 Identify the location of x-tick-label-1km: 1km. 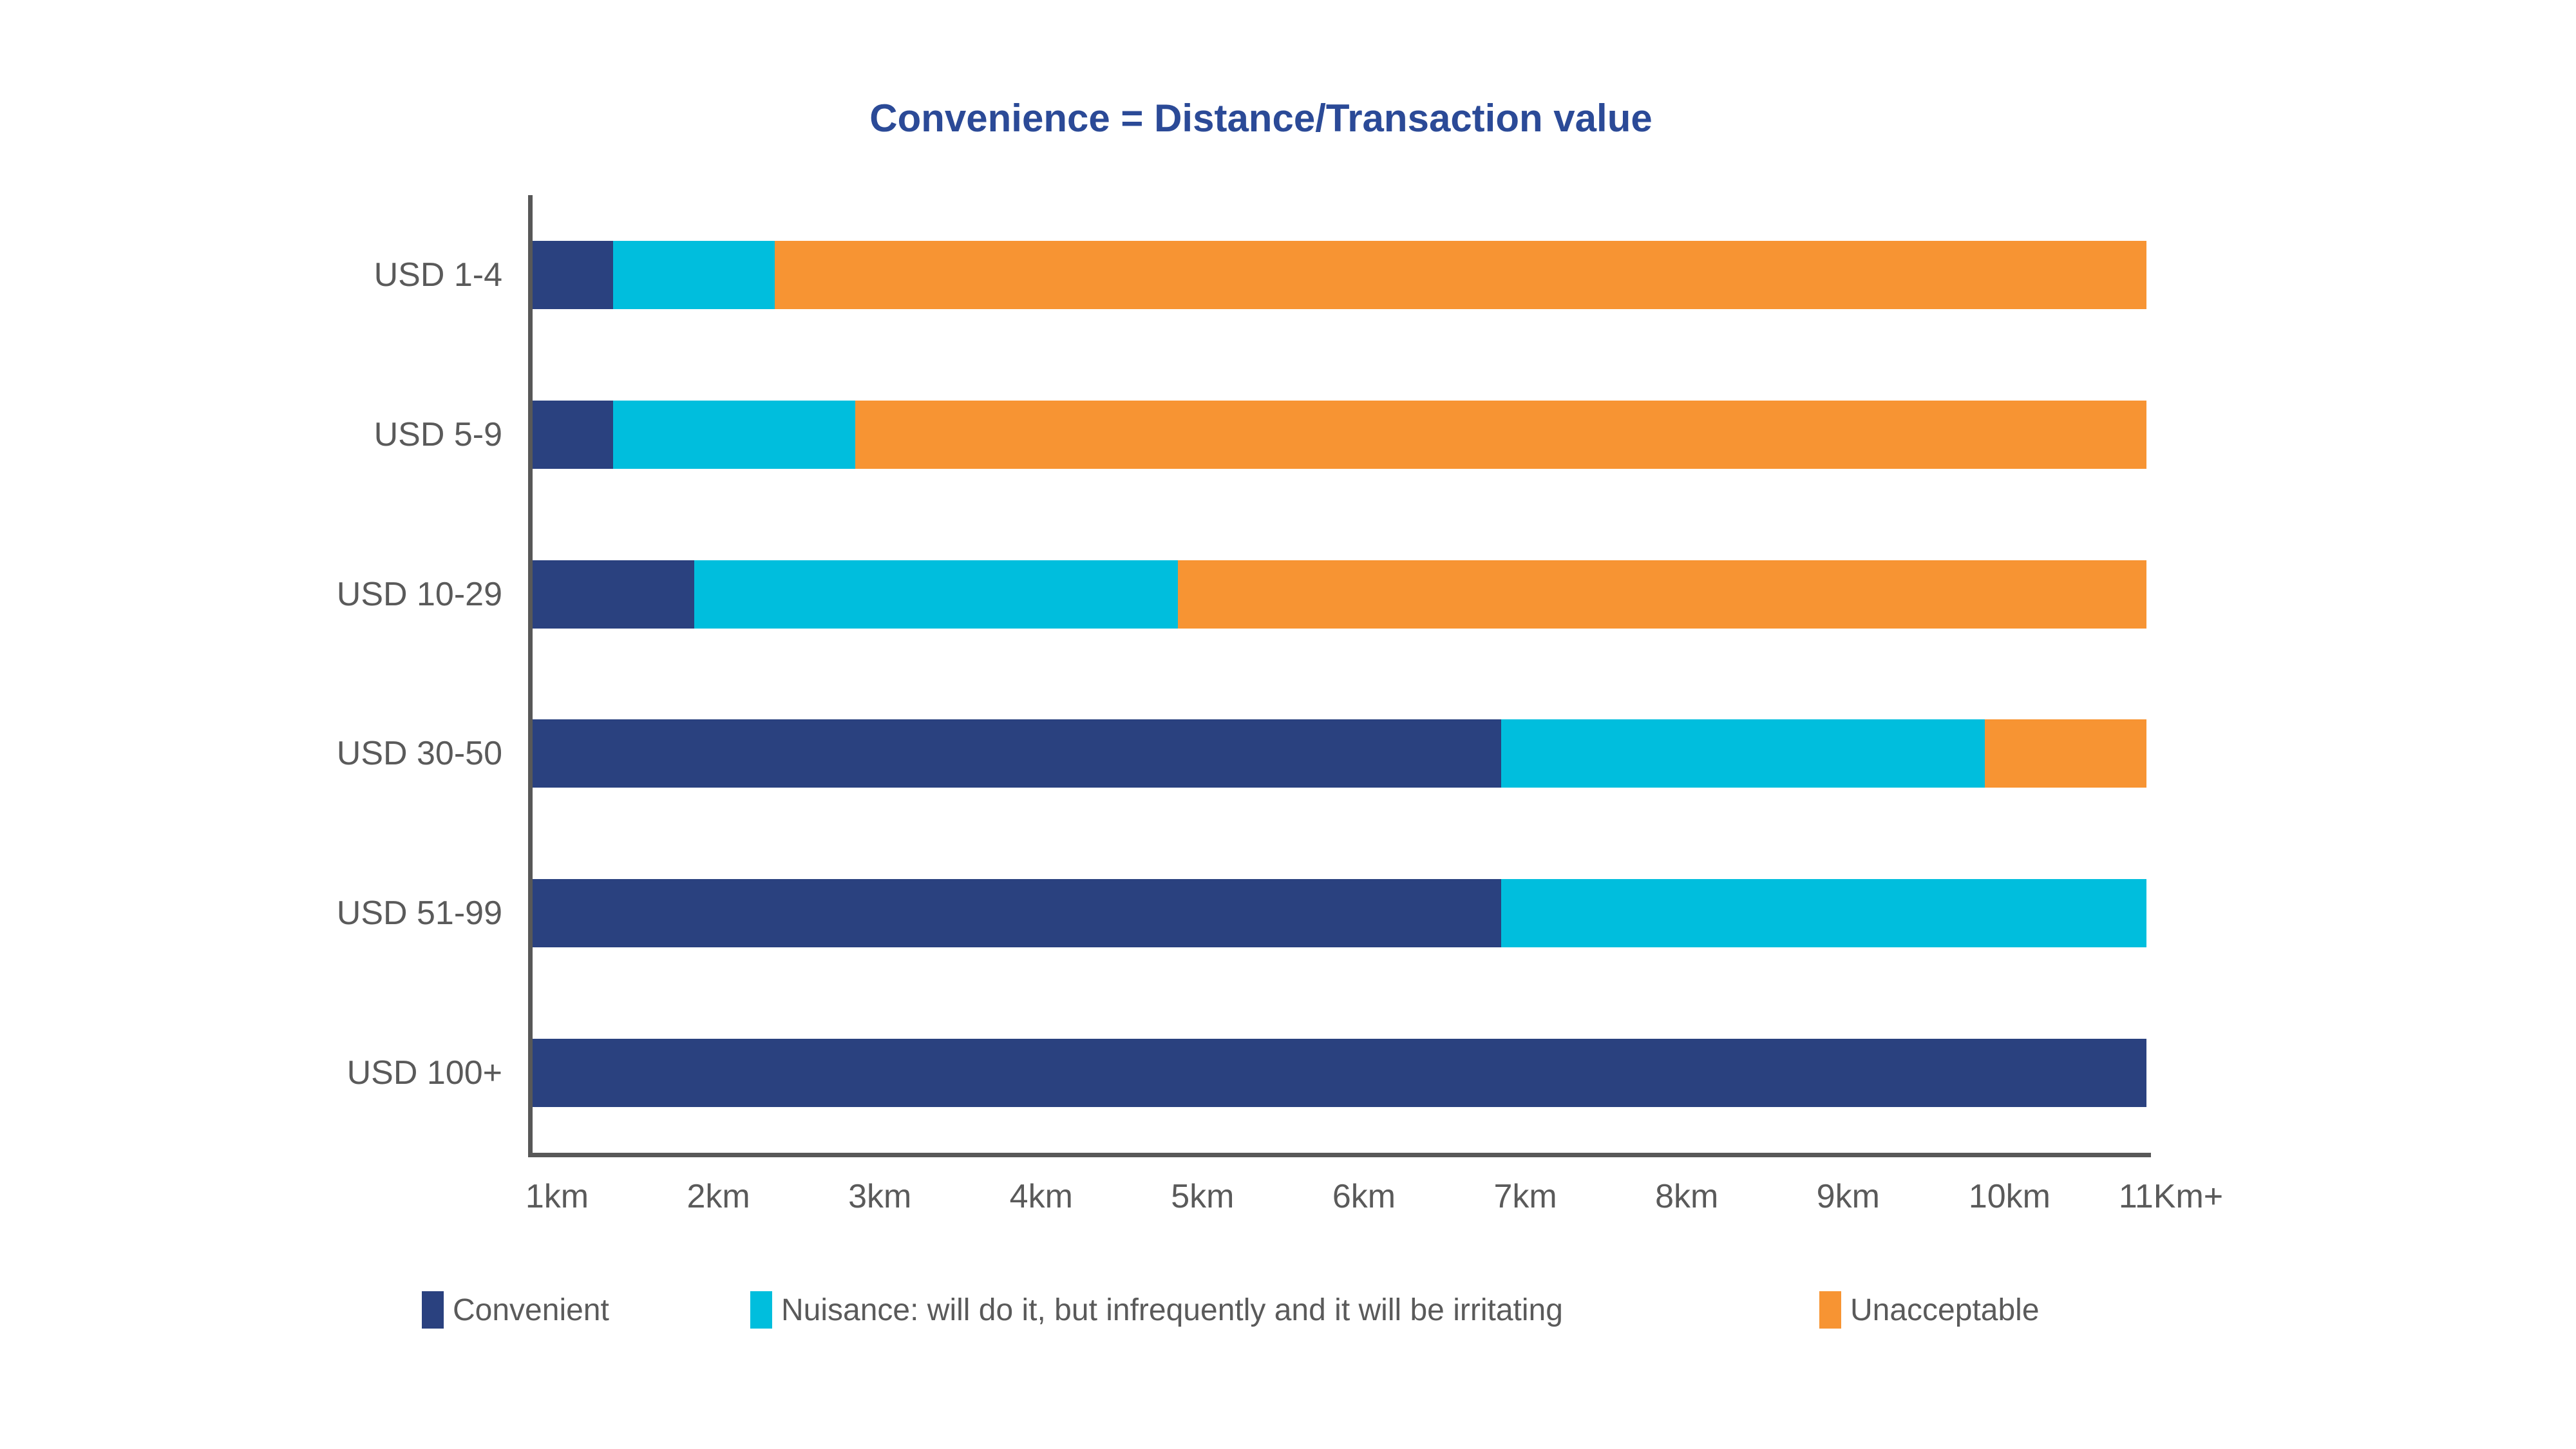
(557, 1196).